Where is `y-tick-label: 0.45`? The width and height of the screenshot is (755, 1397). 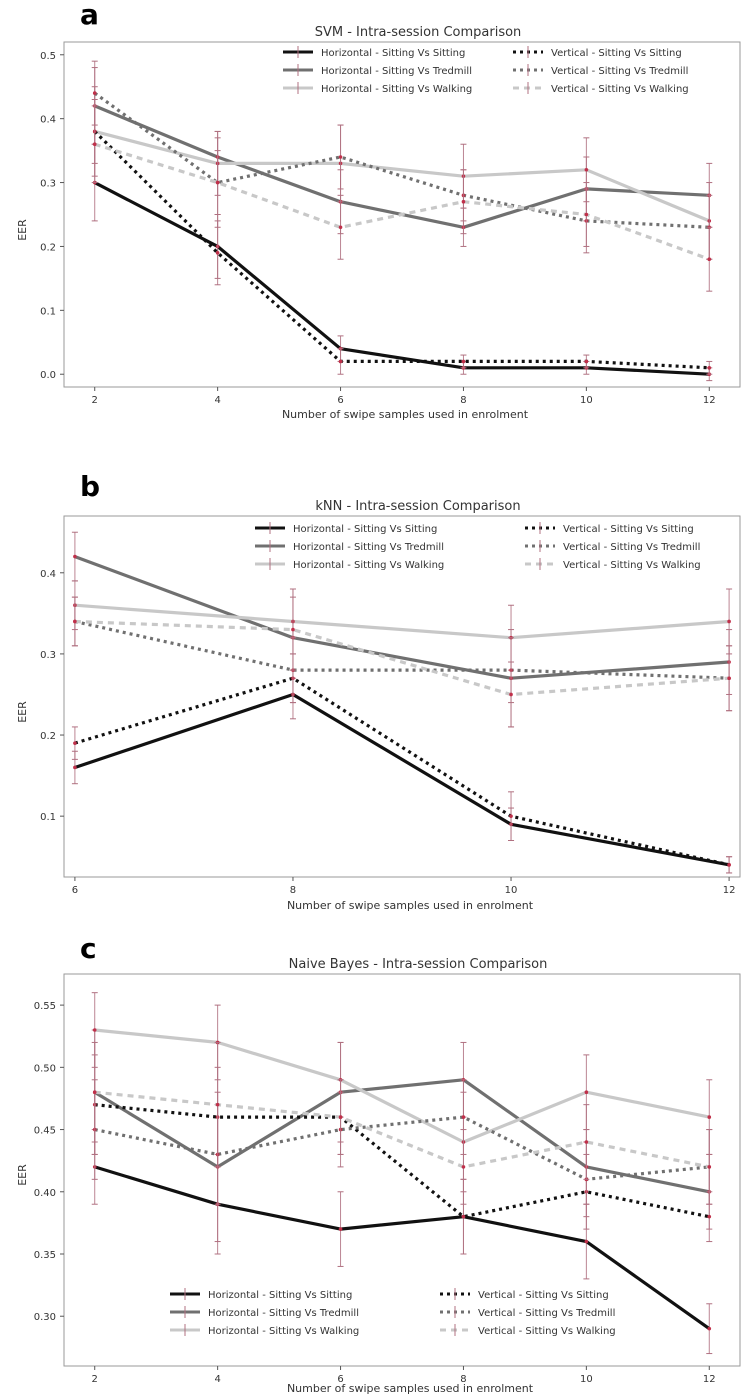
y-tick-label: 0.45 is located at coordinates (45, 1131).